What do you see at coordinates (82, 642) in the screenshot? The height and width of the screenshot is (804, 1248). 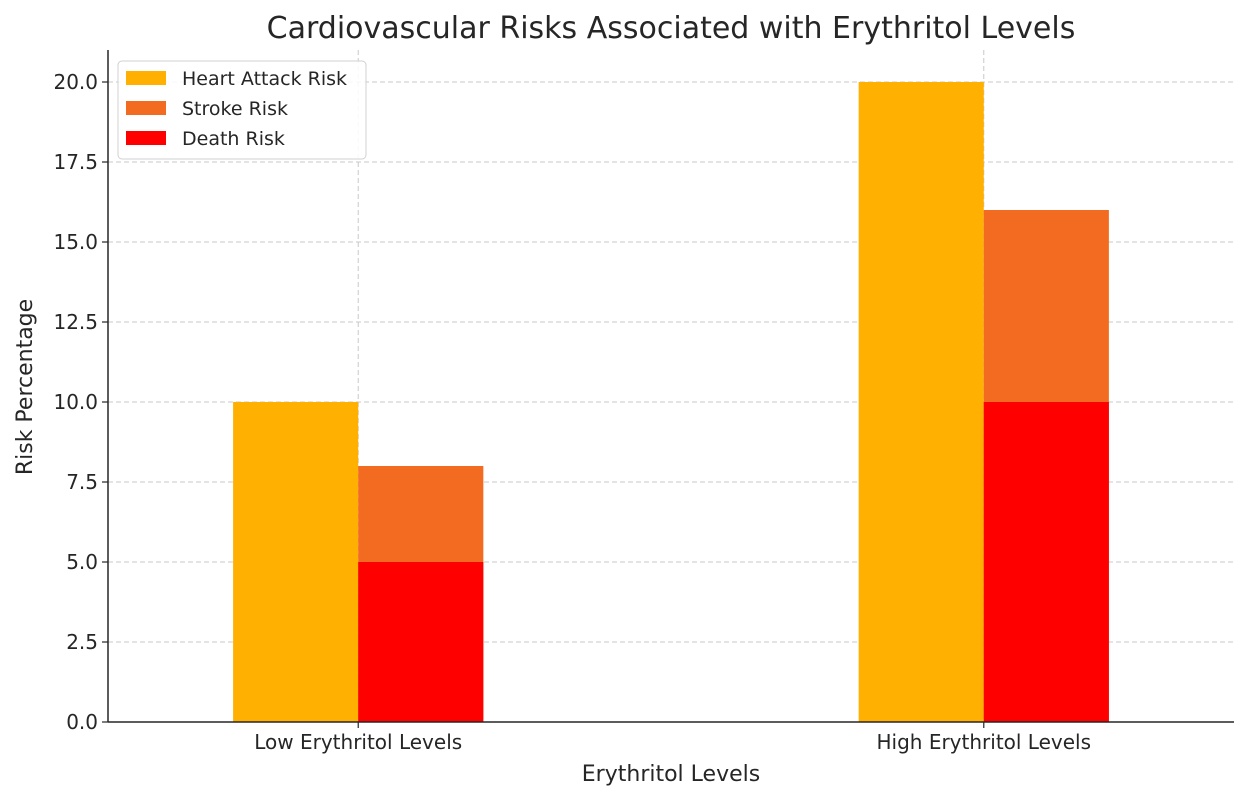 I see `y-tick-label: 2.5` at bounding box center [82, 642].